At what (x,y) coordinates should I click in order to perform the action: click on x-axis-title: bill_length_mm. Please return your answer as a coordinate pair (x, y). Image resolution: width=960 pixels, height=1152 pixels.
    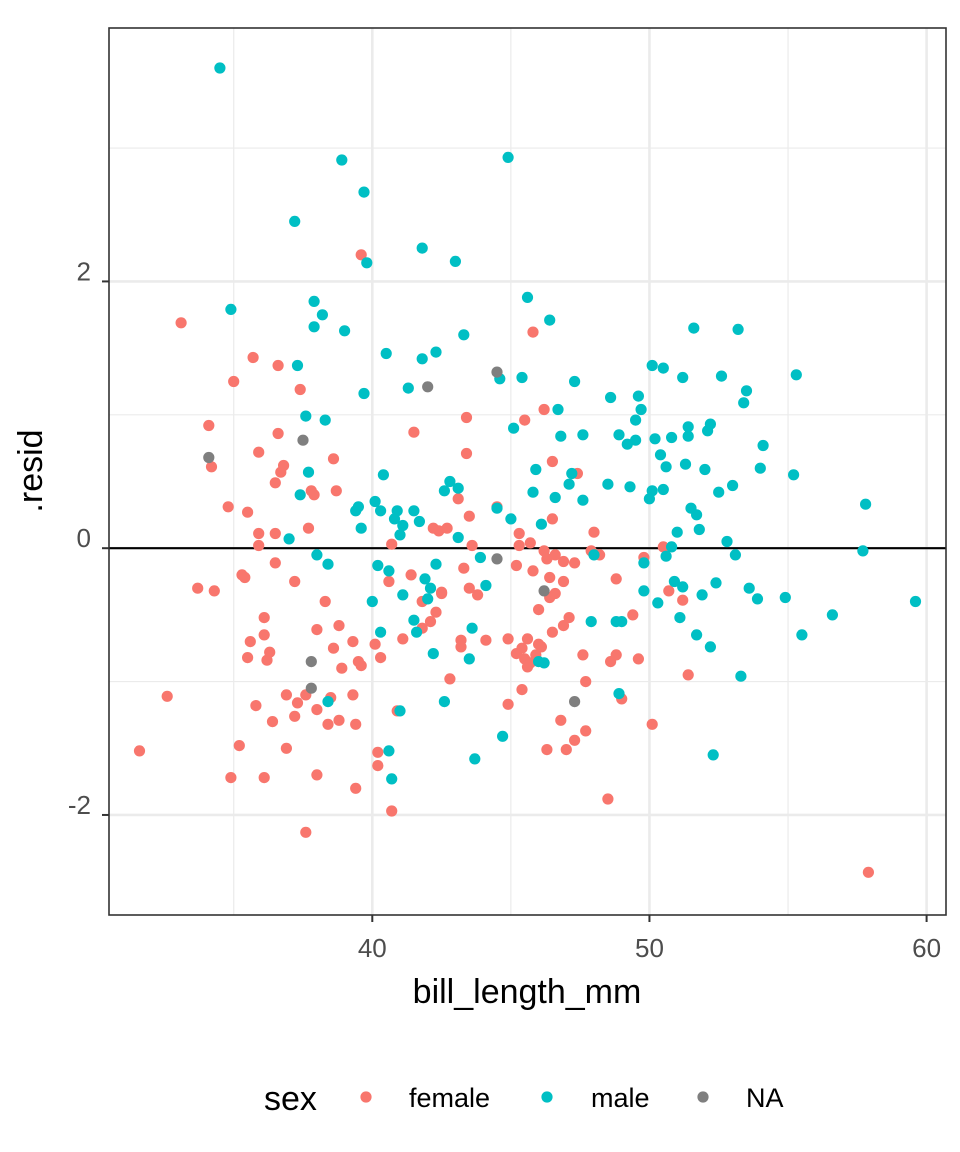
    Looking at the image, I should click on (527, 992).